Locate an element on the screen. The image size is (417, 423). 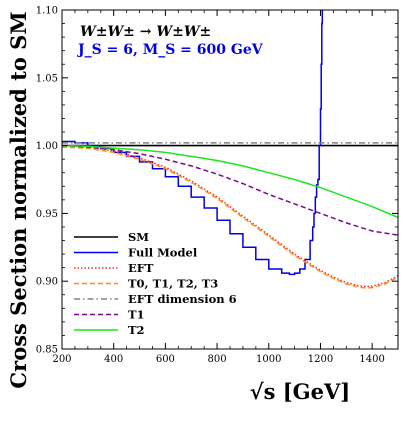
x-tick-label-1000: 1000 is located at coordinates (268, 359).